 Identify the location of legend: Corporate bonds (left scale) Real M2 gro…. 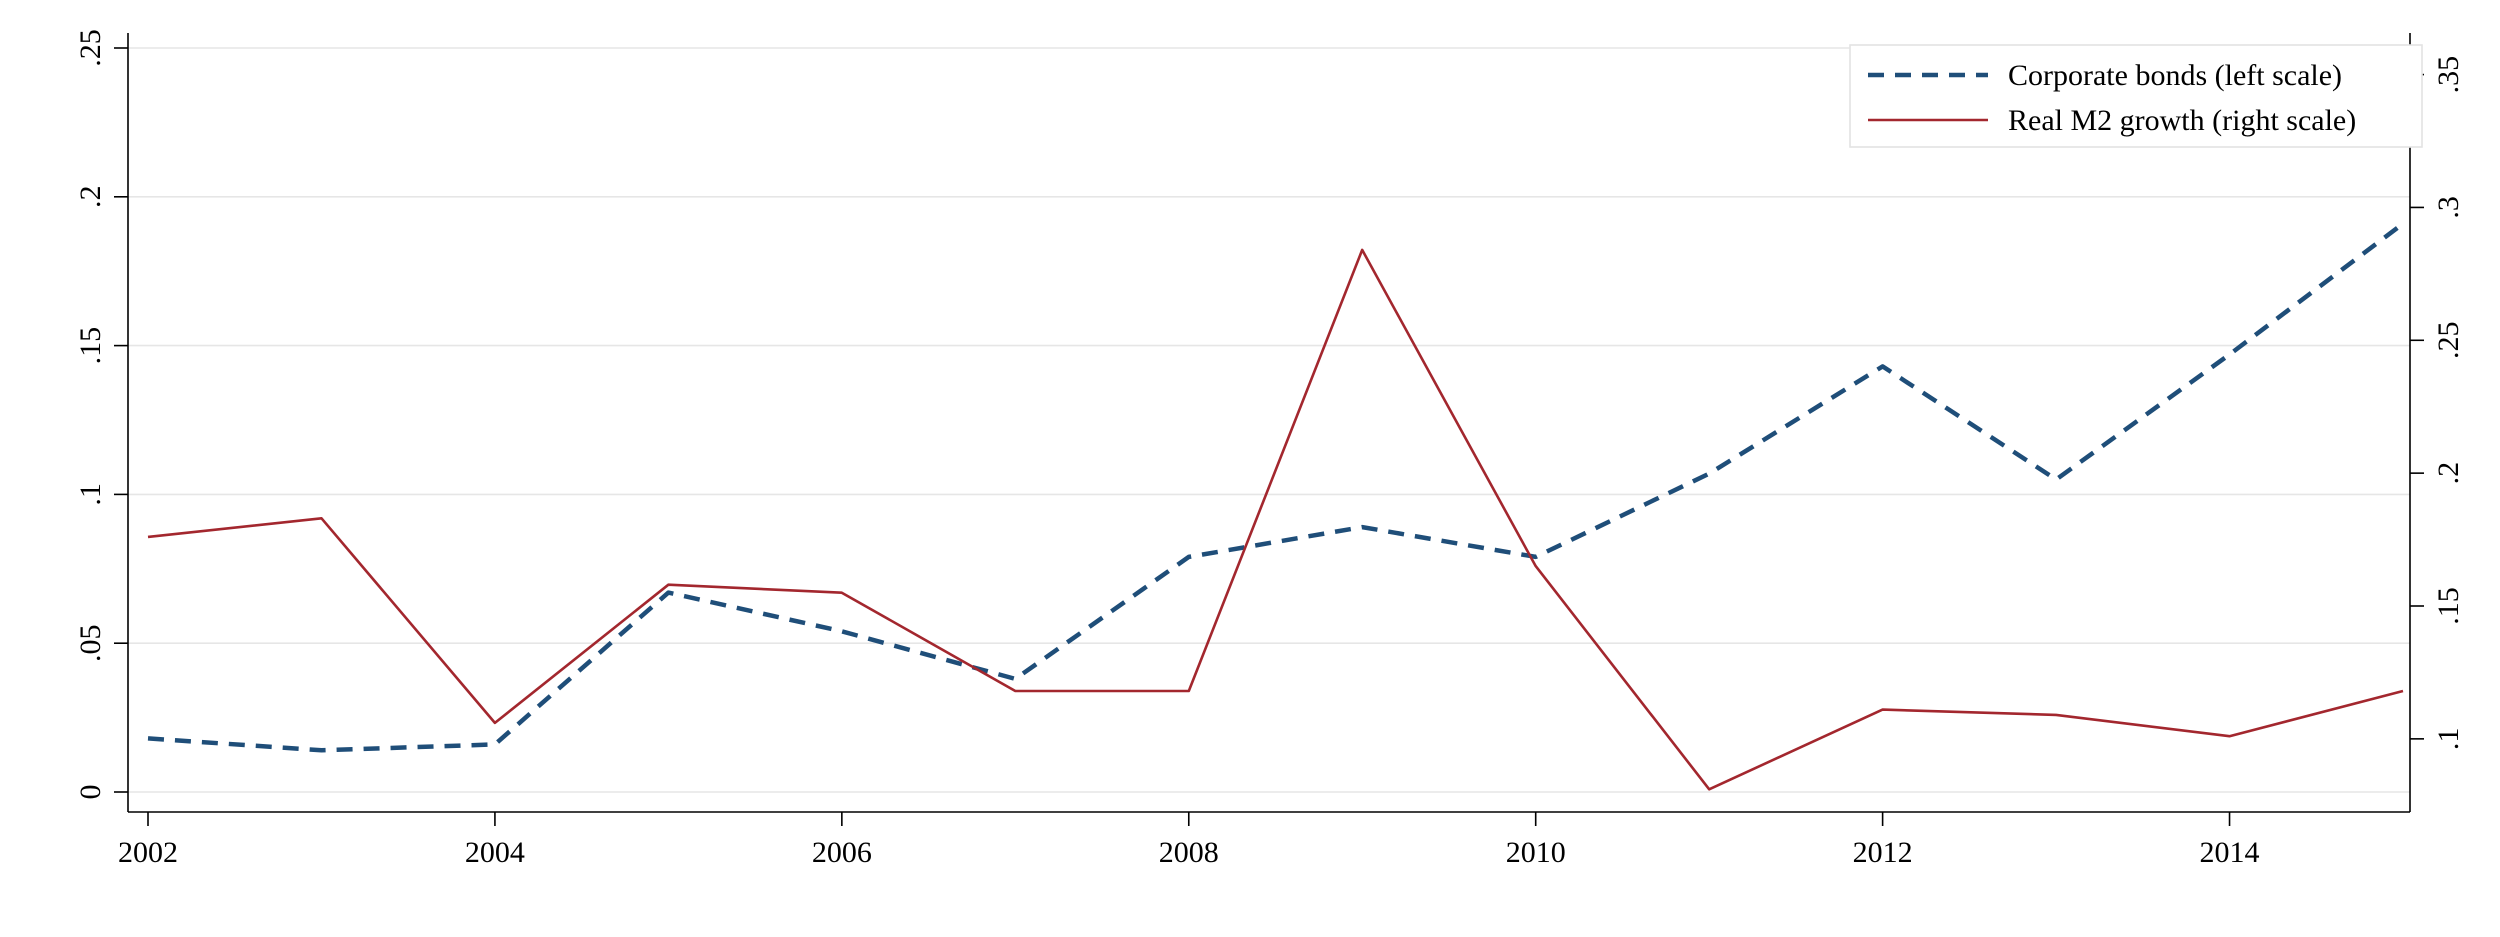
(2136, 96).